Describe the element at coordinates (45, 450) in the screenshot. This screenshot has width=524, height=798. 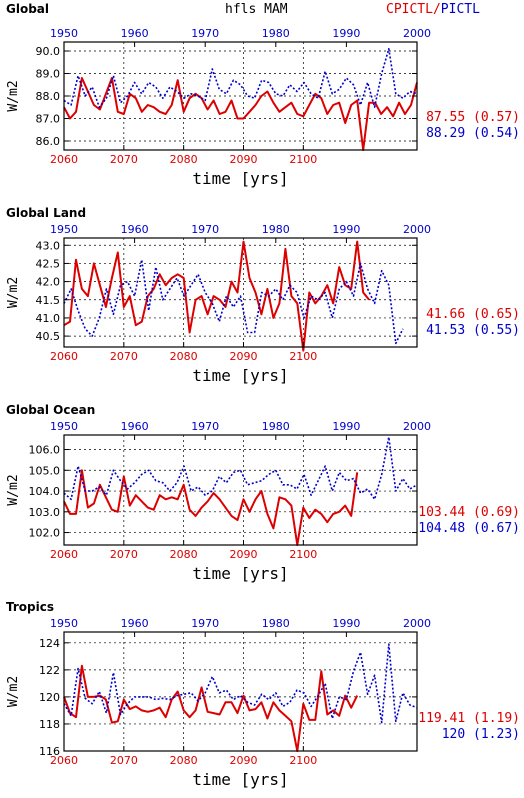
I see `y-tick-label: 106.0` at that location.